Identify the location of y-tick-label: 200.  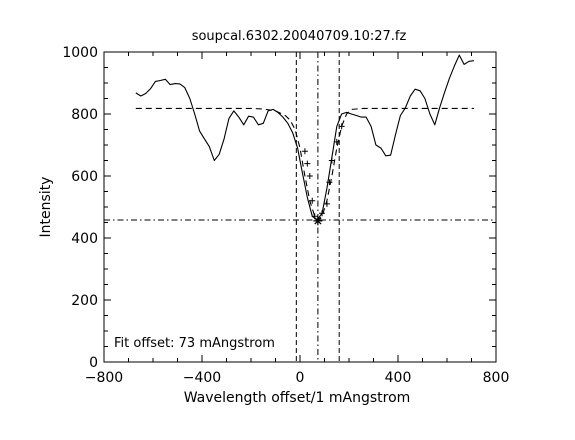
(84, 301).